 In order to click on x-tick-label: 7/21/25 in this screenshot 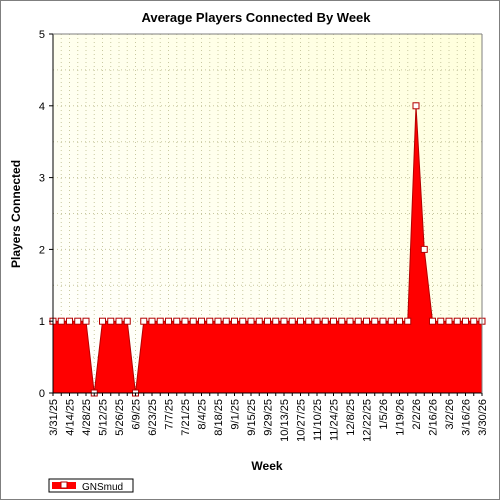, I will do `click(186, 417)`.